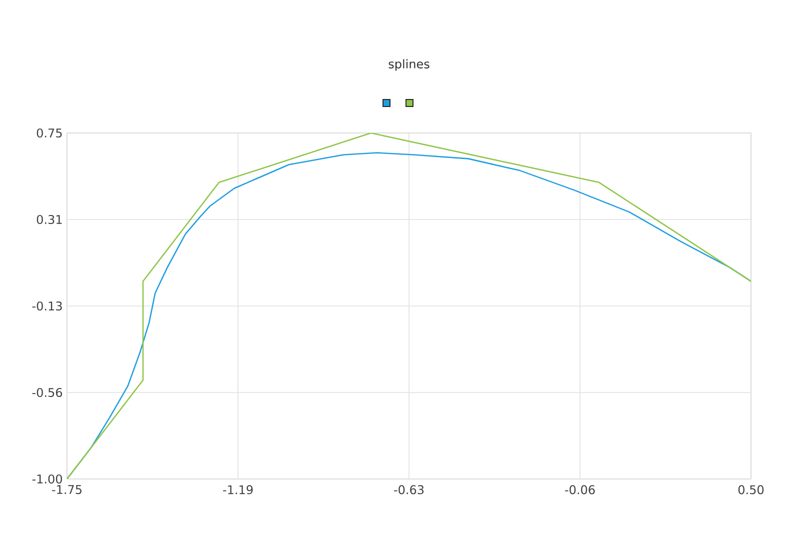  What do you see at coordinates (580, 489) in the screenshot?
I see `x-tick-label: -0.06` at bounding box center [580, 489].